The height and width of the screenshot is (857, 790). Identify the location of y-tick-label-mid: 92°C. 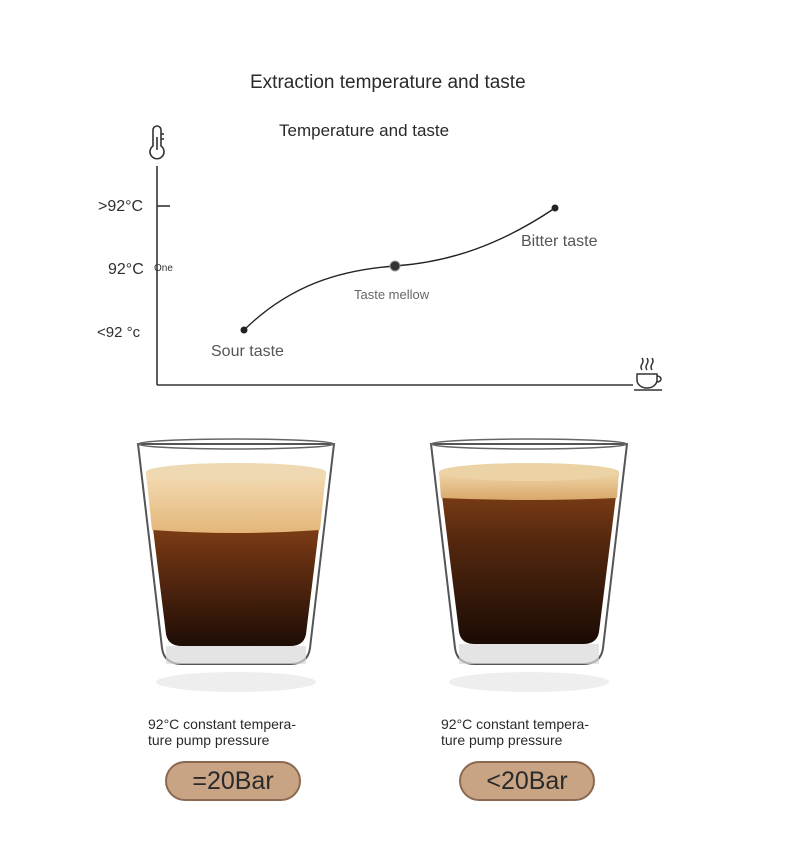
(126, 269).